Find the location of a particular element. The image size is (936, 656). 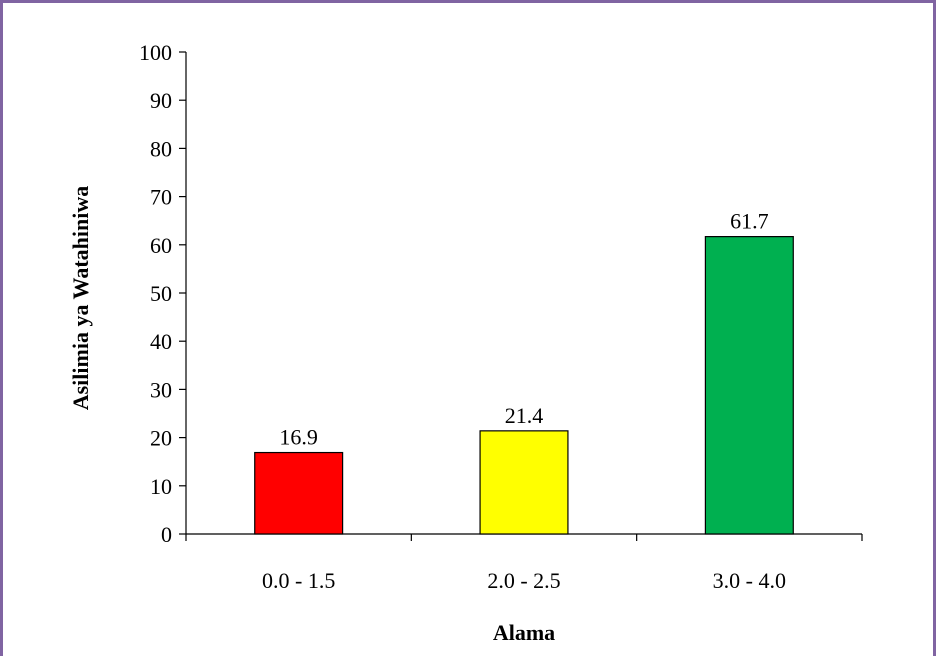

x-tick-label: 0.0 - 1.5 is located at coordinates (298, 580).